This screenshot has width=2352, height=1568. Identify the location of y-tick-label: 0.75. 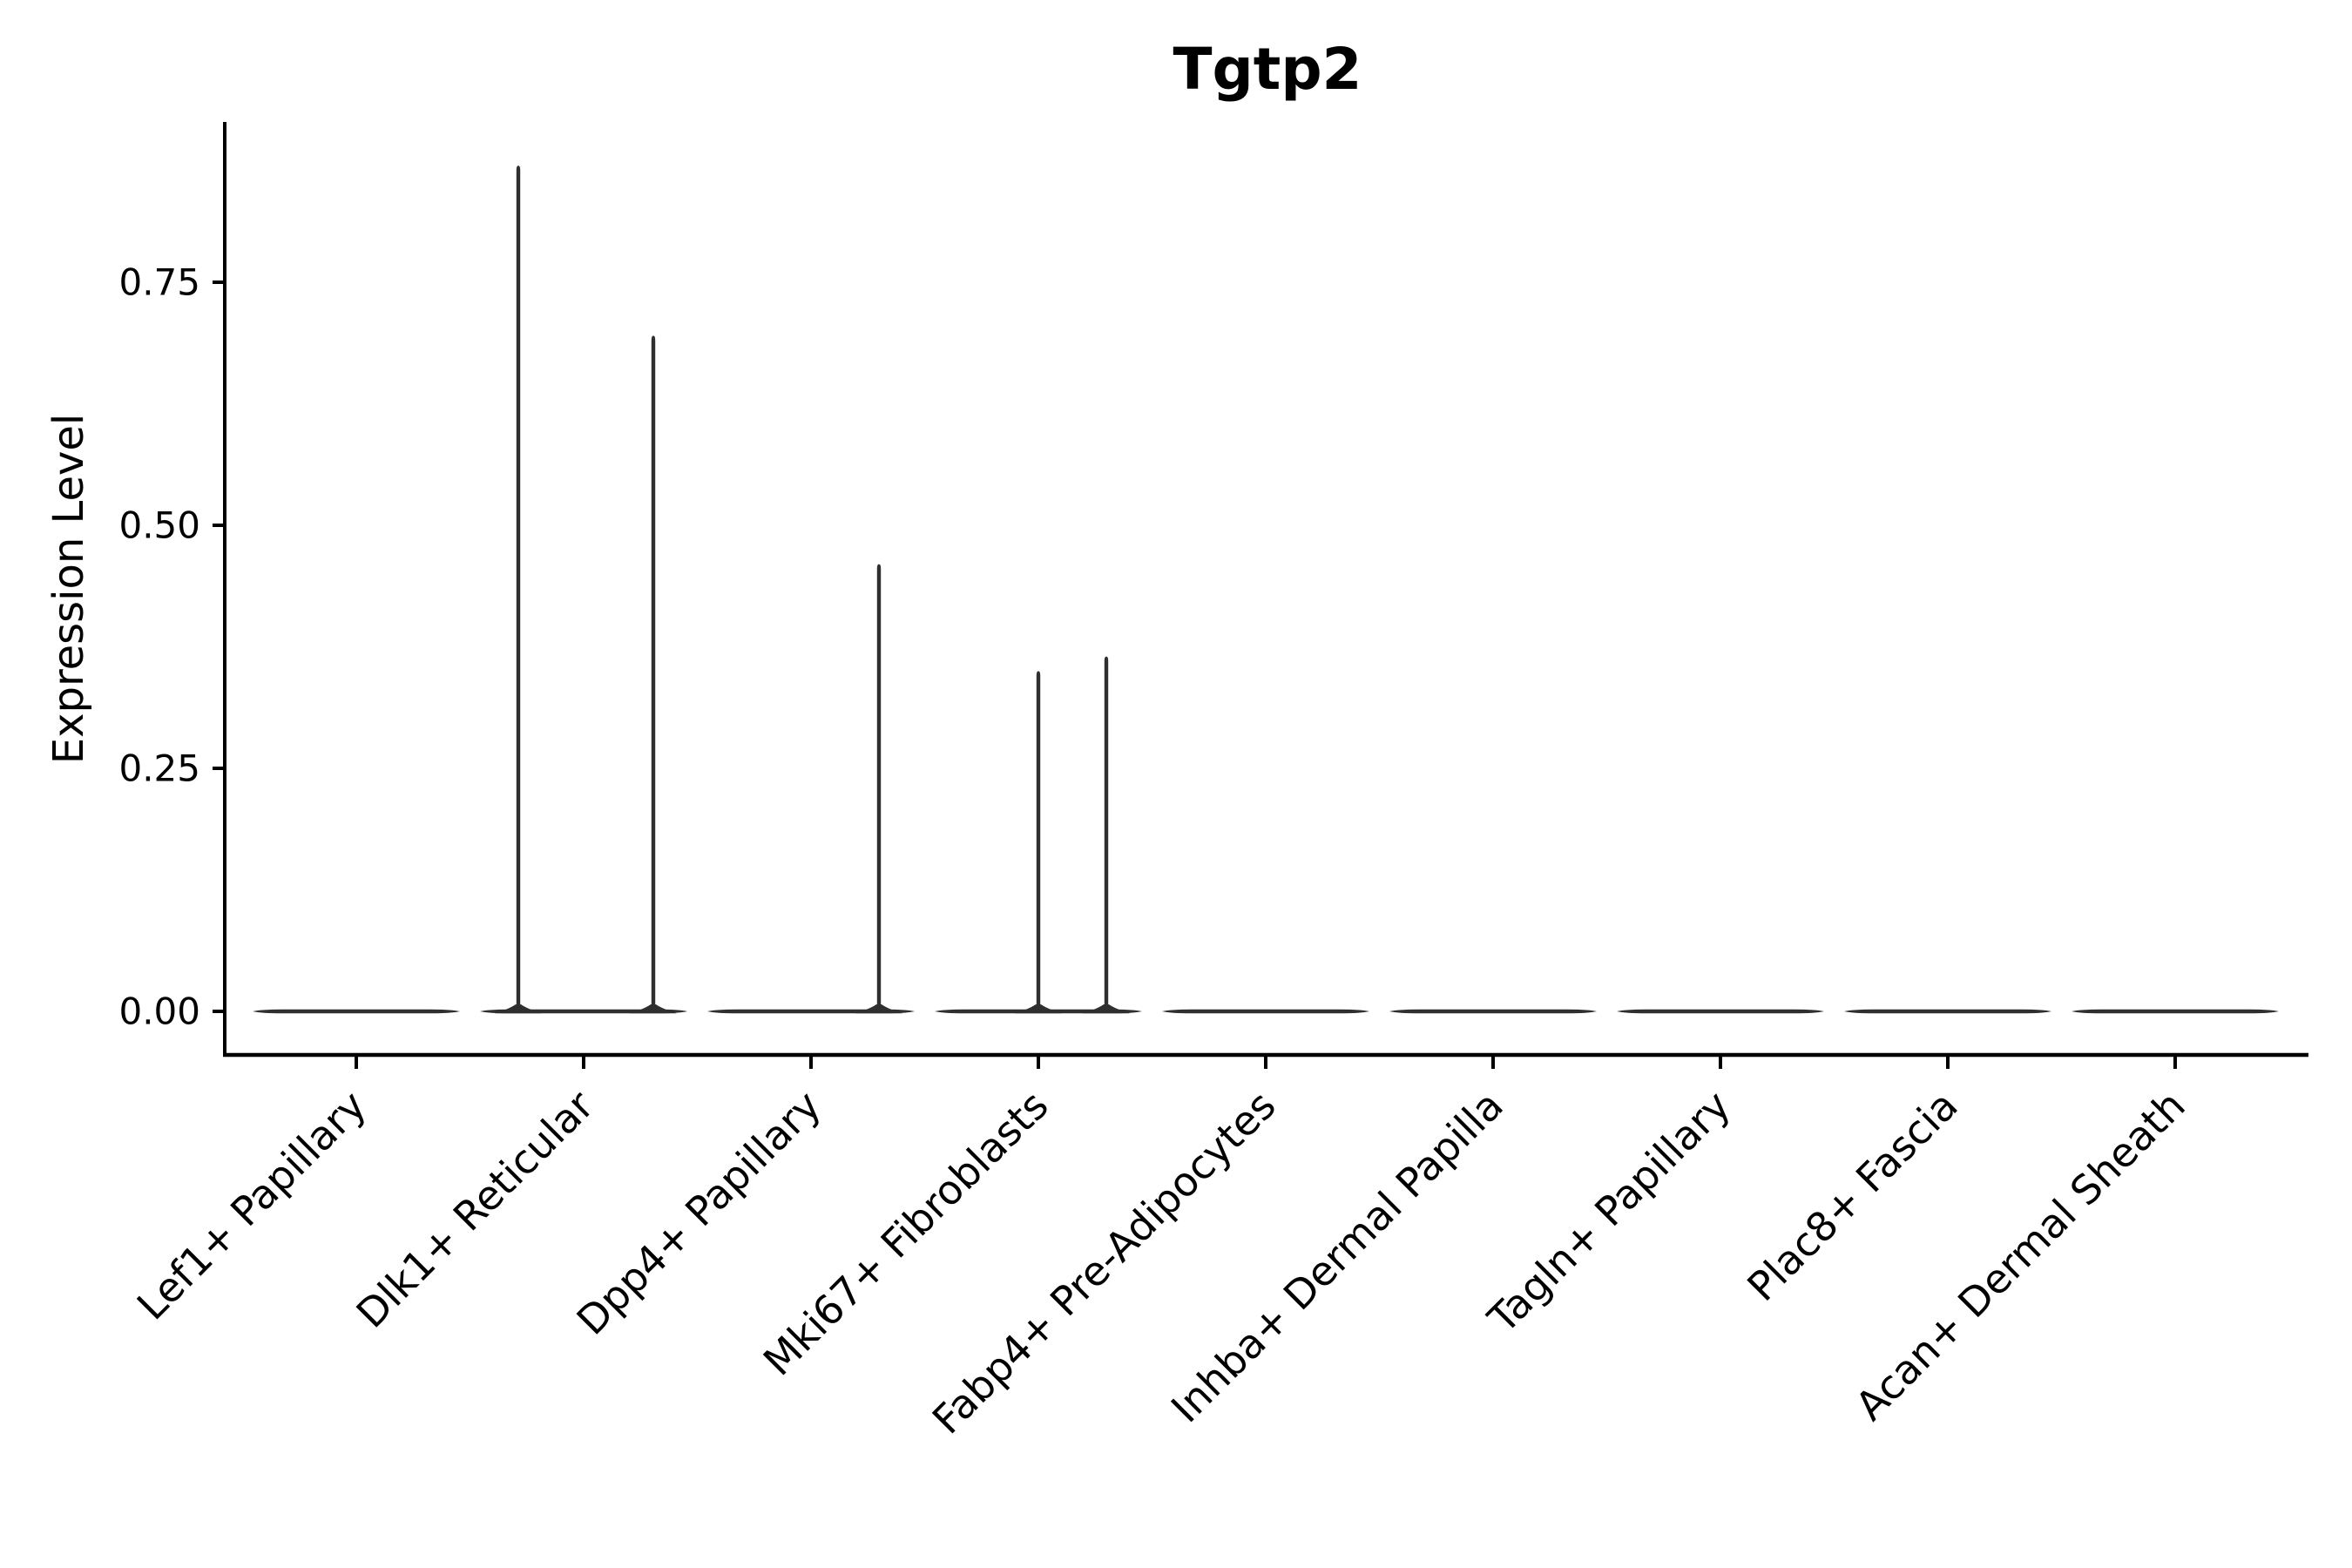
(159, 282).